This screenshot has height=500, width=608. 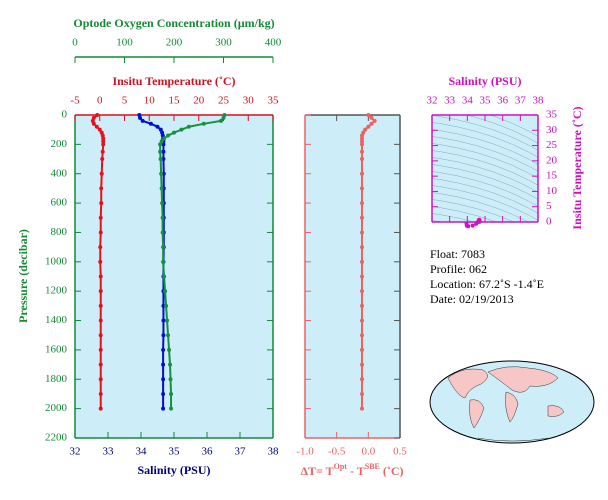 What do you see at coordinates (174, 43) in the screenshot?
I see `x-tick-label: 200` at bounding box center [174, 43].